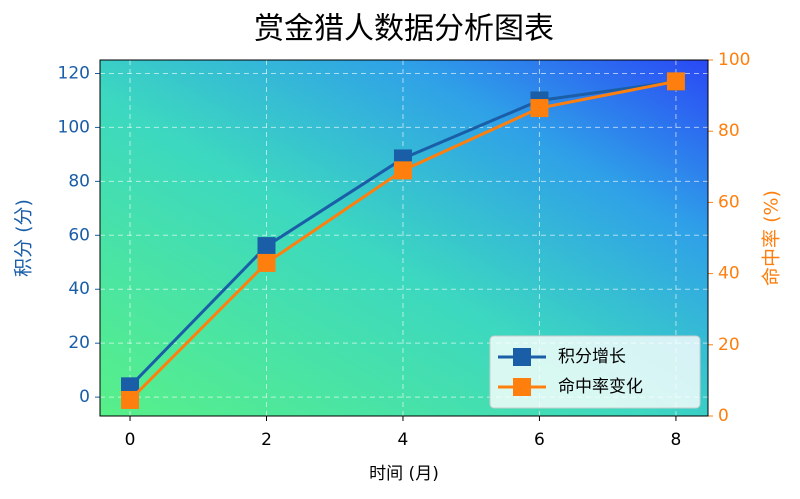 The height and width of the screenshot is (499, 800). Describe the element at coordinates (729, 345) in the screenshot. I see `y2-tick-label: 20` at that location.